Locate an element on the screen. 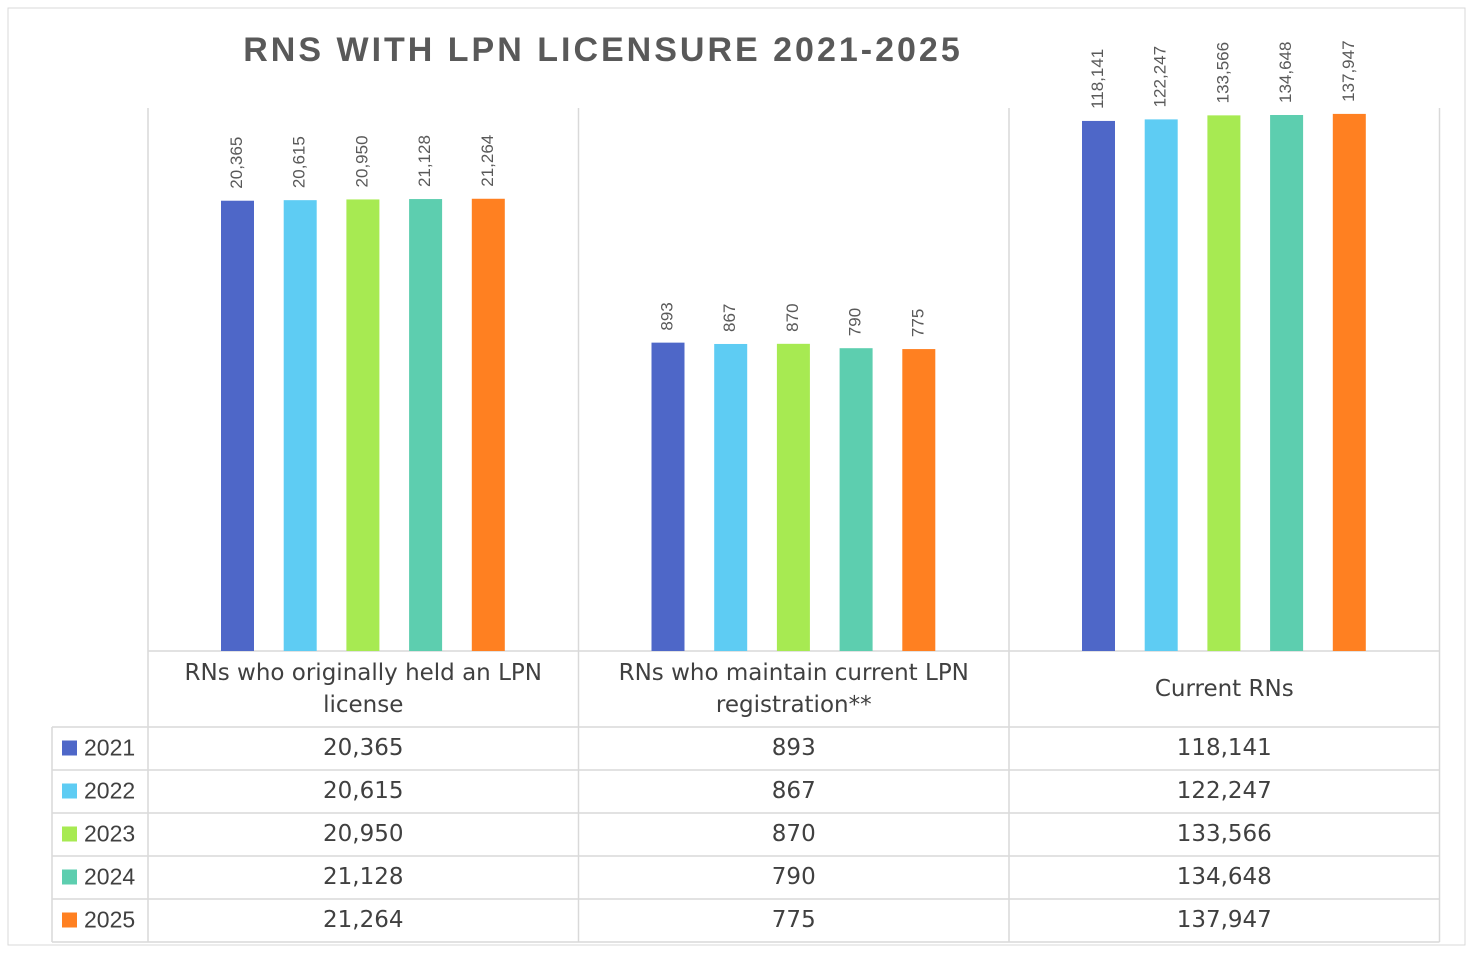 This screenshot has width=1473, height=956. table-cell: 21,264 is located at coordinates (363, 920).